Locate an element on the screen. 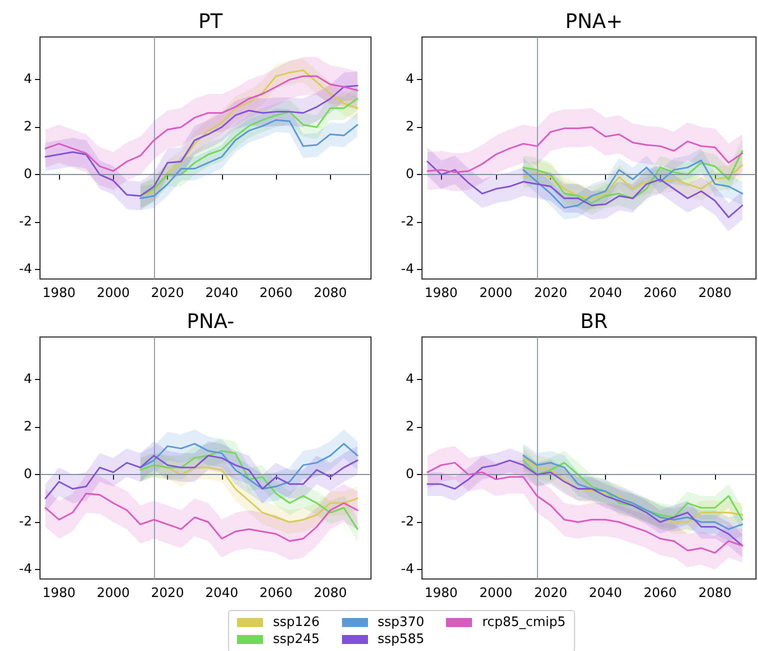 The height and width of the screenshot is (651, 758). legend-label: ssp370 is located at coordinates (401, 622).